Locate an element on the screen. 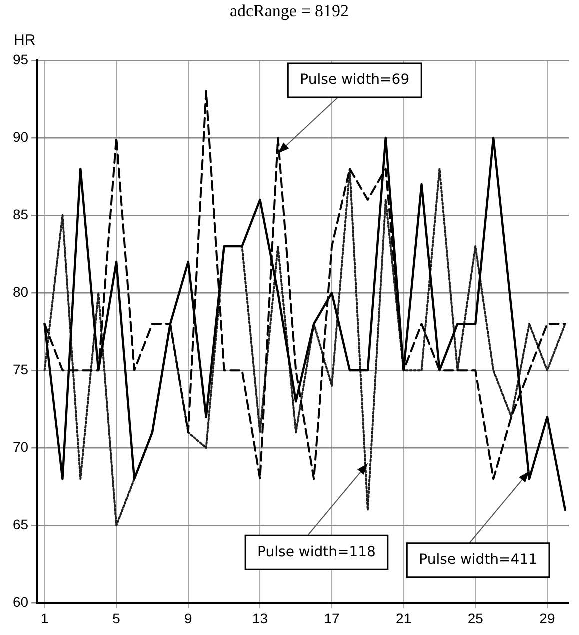 The width and height of the screenshot is (579, 635). x-tick-label: 29 is located at coordinates (548, 618).